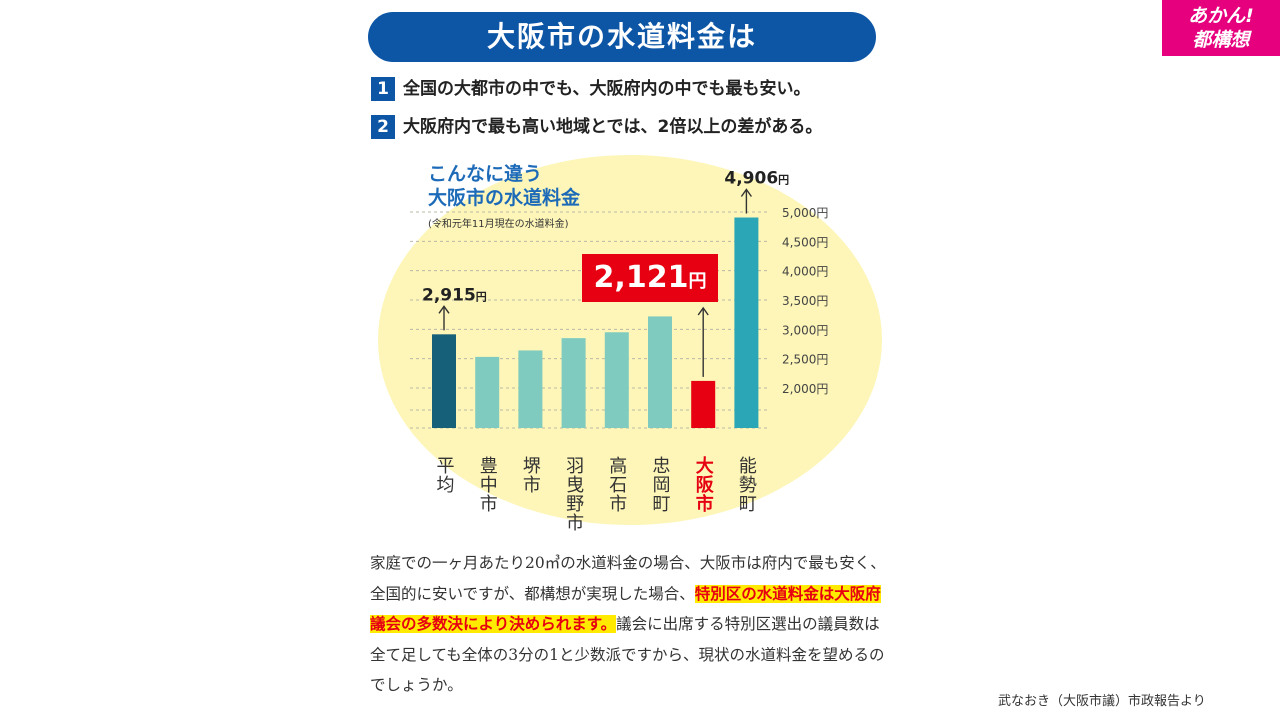 The width and height of the screenshot is (1280, 720). I want to click on source-credit: 武なおき（大阪市議）市政報告より, so click(1102, 701).